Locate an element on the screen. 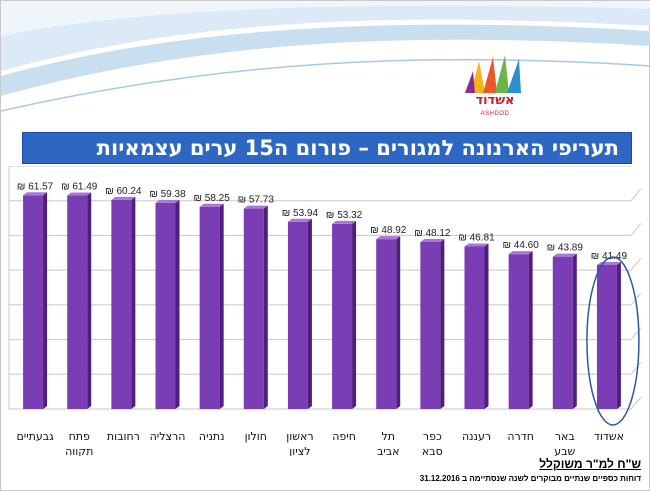 This screenshot has height=491, width=650. category-label: חולון is located at coordinates (256, 436).